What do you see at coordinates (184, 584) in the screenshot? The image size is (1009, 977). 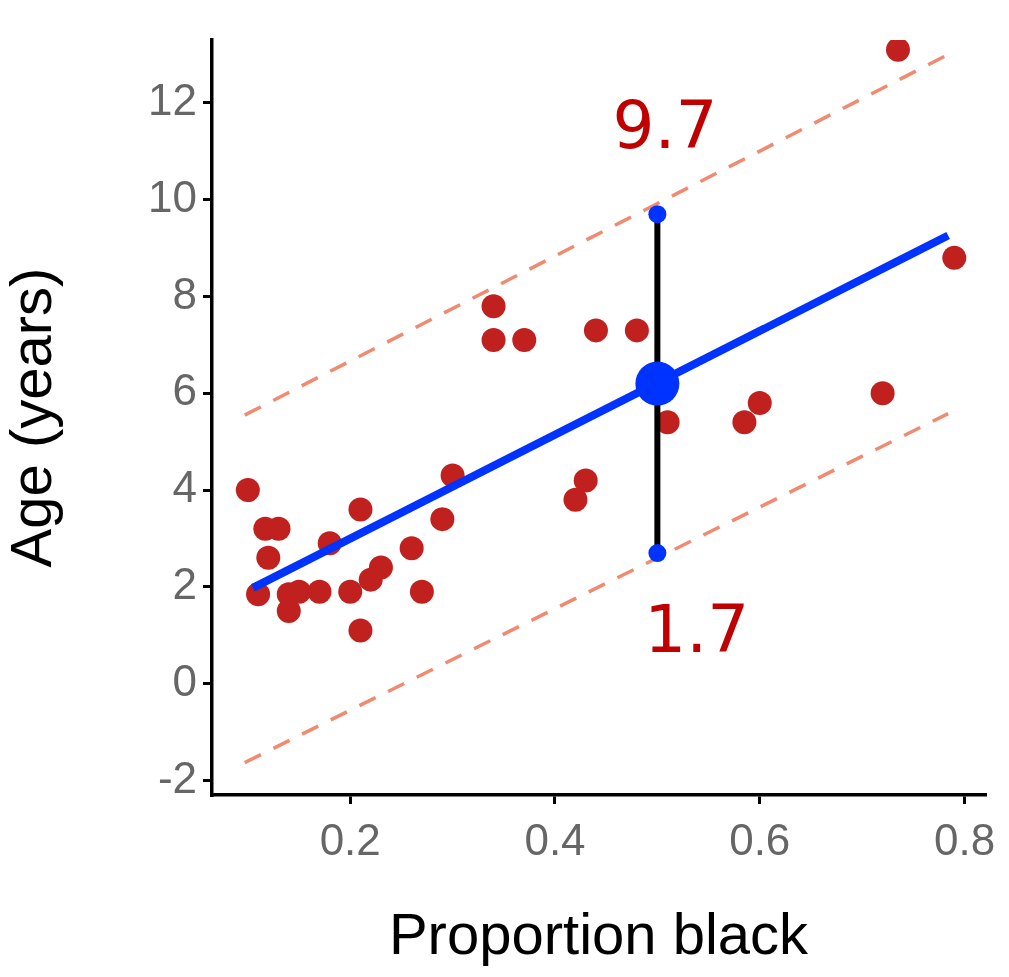 I see `y-tick-label: 2` at bounding box center [184, 584].